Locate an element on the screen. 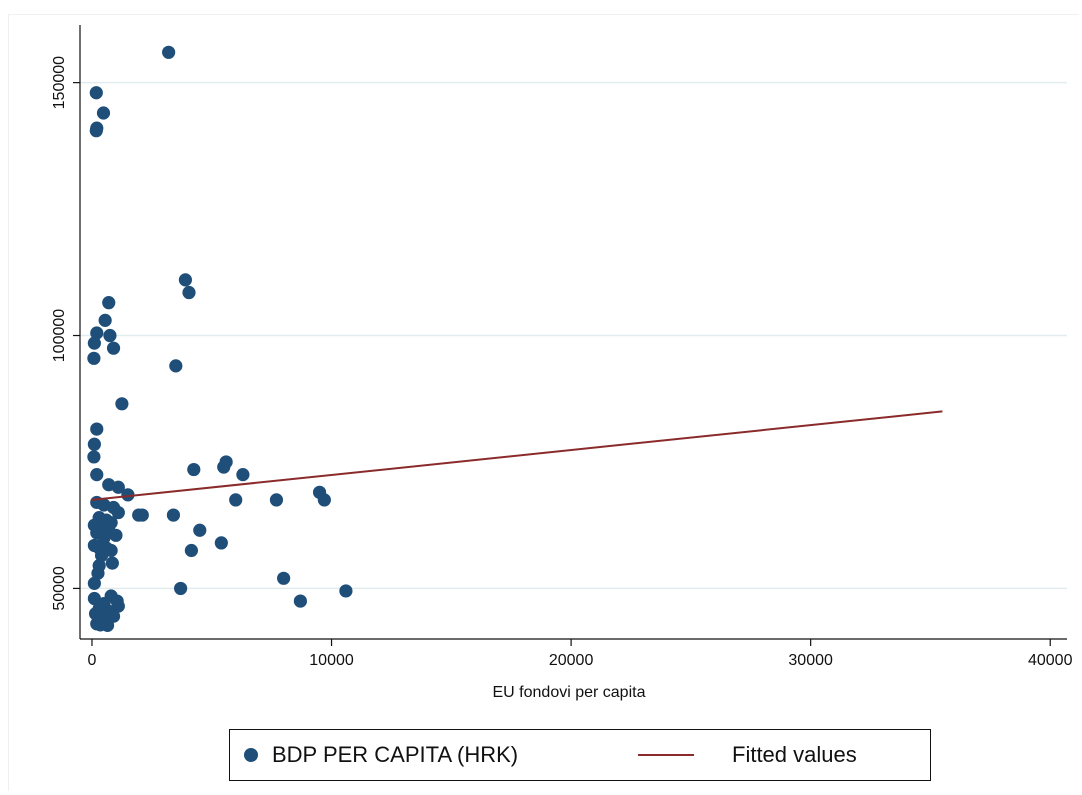 The image size is (1082, 795). legend-label-fitted: Fitted values is located at coordinates (794, 754).